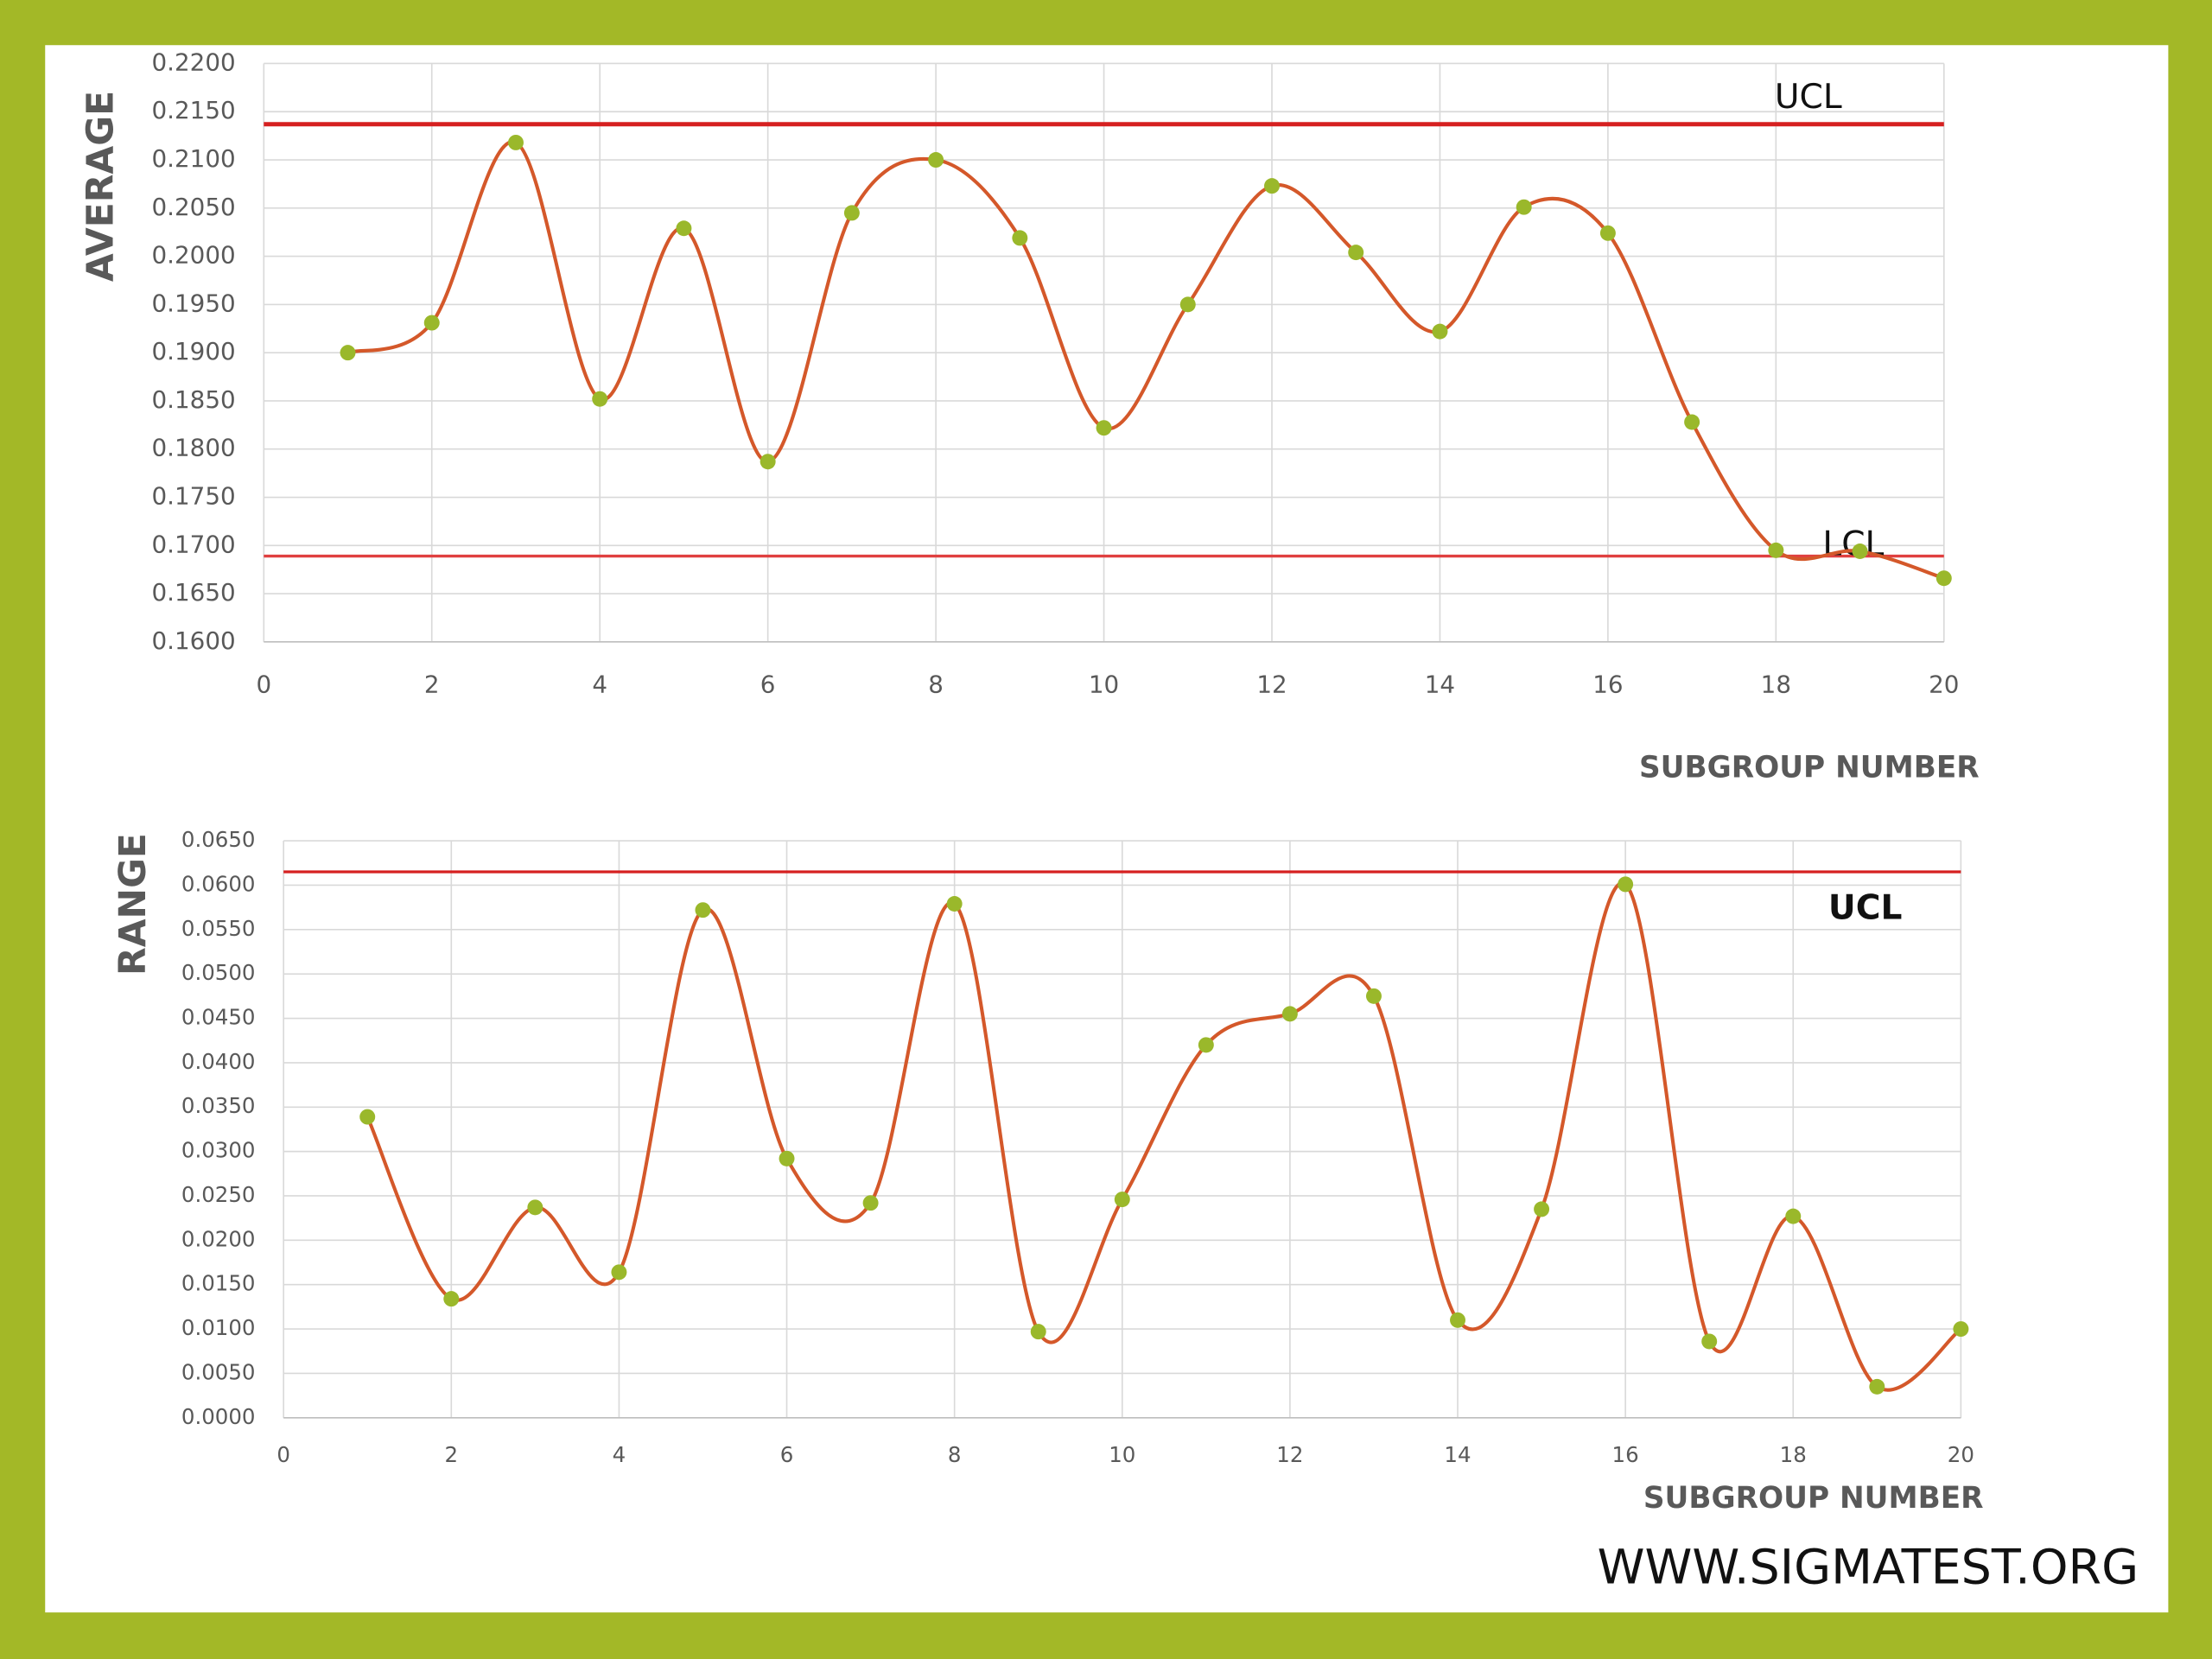 The height and width of the screenshot is (1659, 2212). Describe the element at coordinates (194, 496) in the screenshot. I see `y-tick-label: 0.1750` at that location.